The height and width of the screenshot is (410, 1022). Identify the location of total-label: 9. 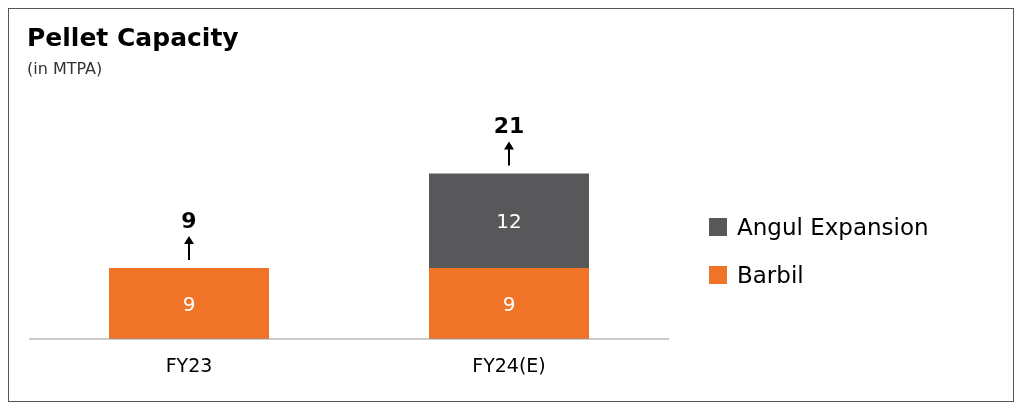
(189, 221).